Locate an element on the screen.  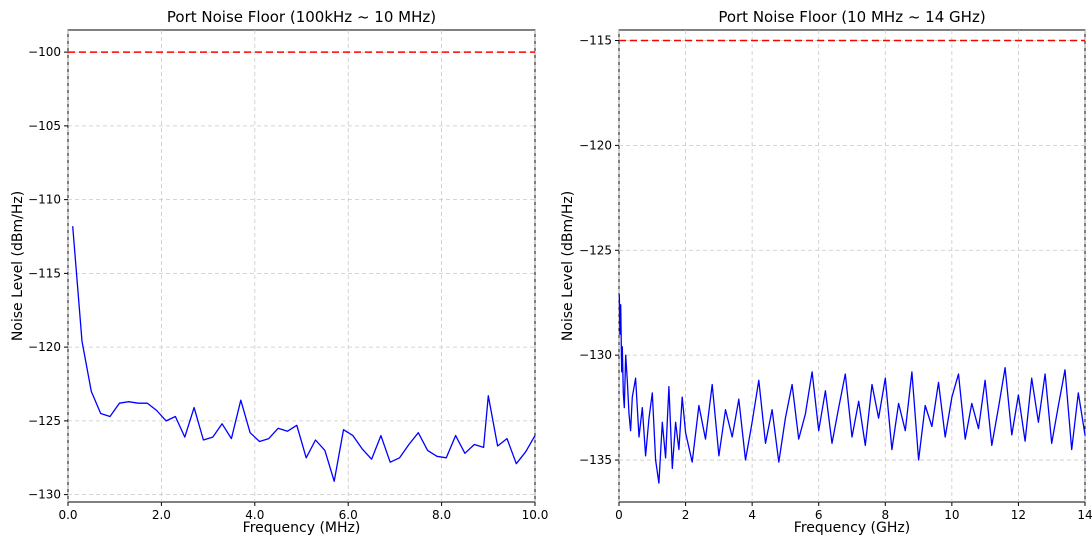
right-y-tick-label: −135 is located at coordinates (595, 460).